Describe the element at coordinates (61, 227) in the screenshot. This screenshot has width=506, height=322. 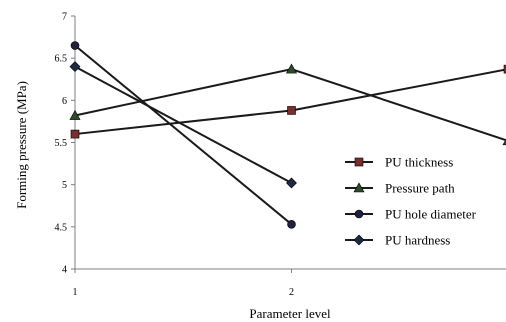
I see `y-tick-label: 4.5` at that location.